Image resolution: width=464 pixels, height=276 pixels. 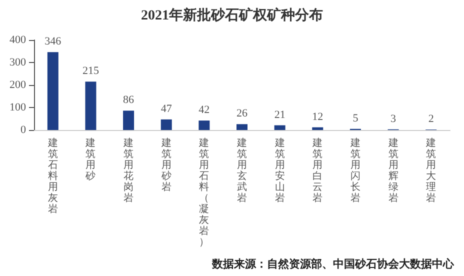 What do you see at coordinates (128, 170) in the screenshot?
I see `x-tick-label: 建筑用花岗岩` at bounding box center [128, 170].